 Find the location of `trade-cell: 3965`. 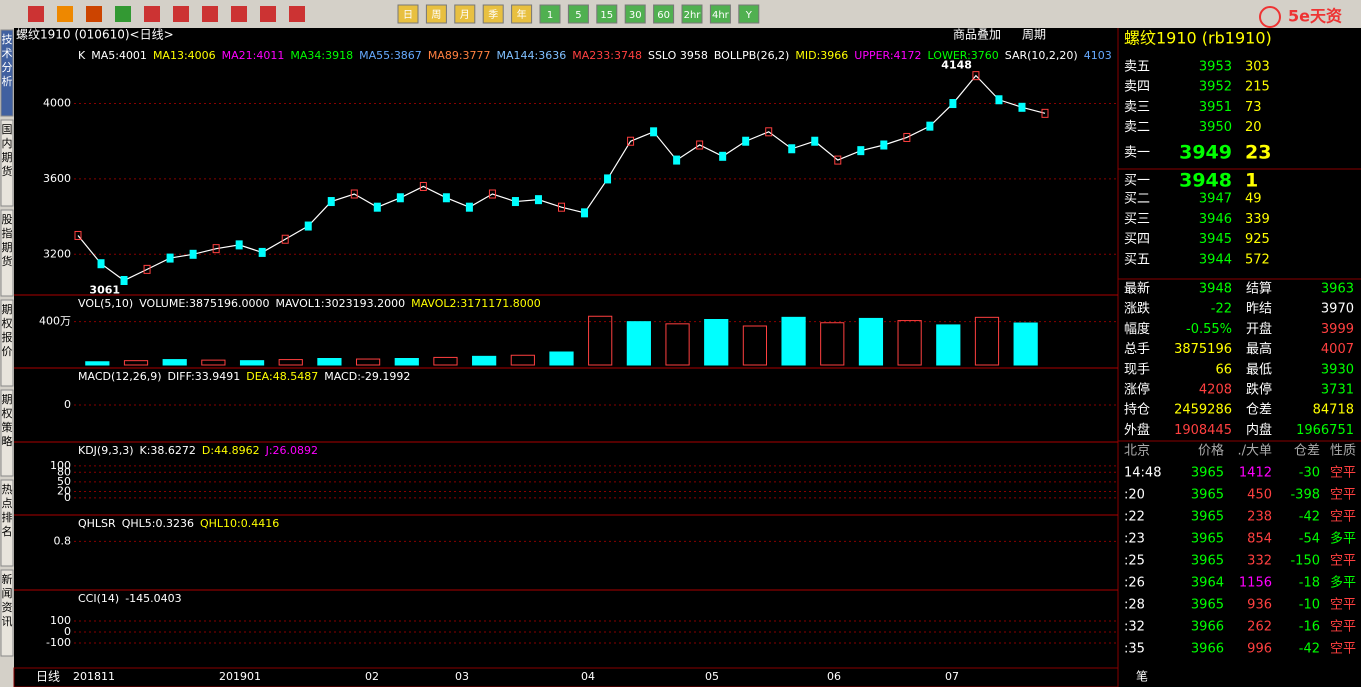

trade-cell: 3965 is located at coordinates (1207, 605).